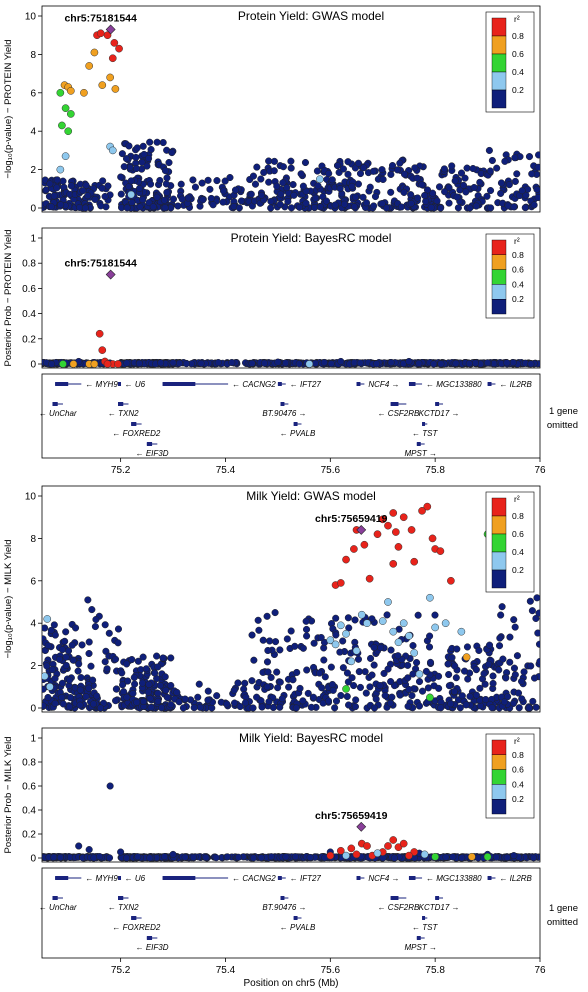 Image resolution: width=588 pixels, height=992 pixels. I want to click on gene-label: KCTD17 →, so click(439, 907).